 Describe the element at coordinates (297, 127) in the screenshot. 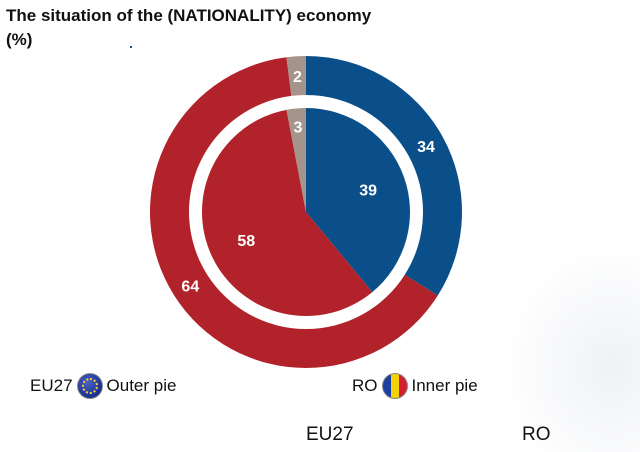

I see `inner-label-2: 3` at that location.